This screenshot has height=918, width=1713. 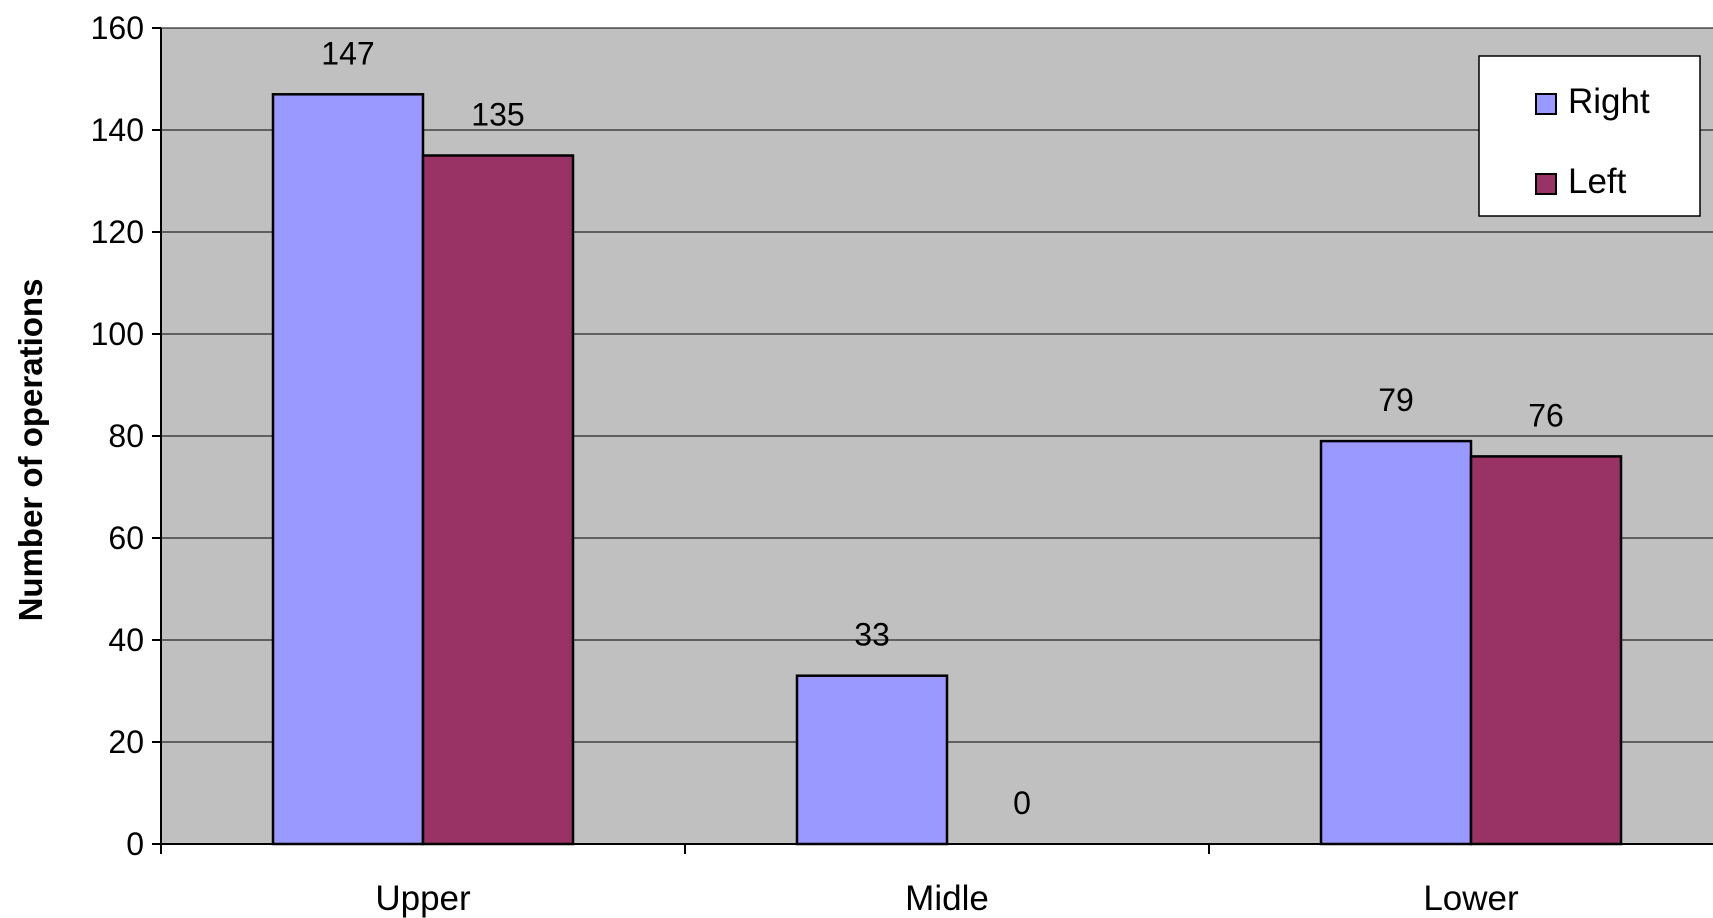 What do you see at coordinates (1609, 101) in the screenshot?
I see `legend-label-right: Right` at bounding box center [1609, 101].